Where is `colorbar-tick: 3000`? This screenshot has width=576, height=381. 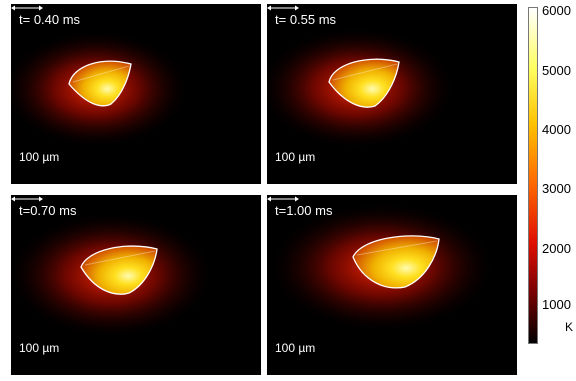
colorbar-tick: 3000 is located at coordinates (556, 188).